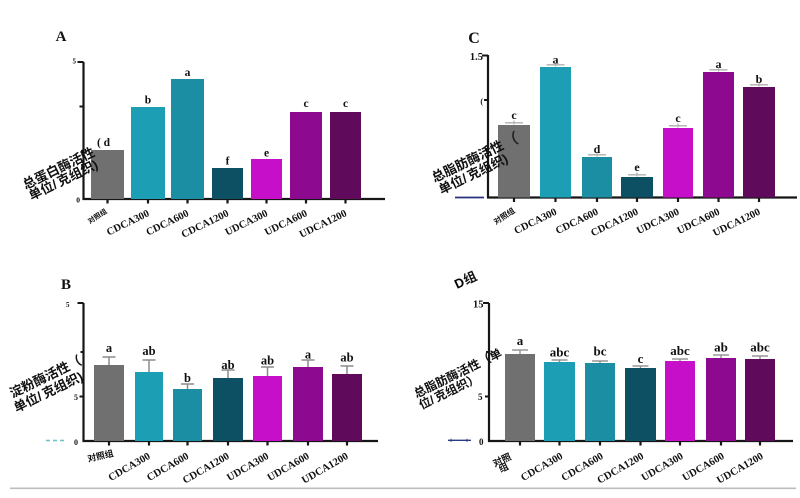 This screenshot has height=498, width=800. What do you see at coordinates (476, 57) in the screenshot?
I see `svg-text: 1.5` at bounding box center [476, 57].